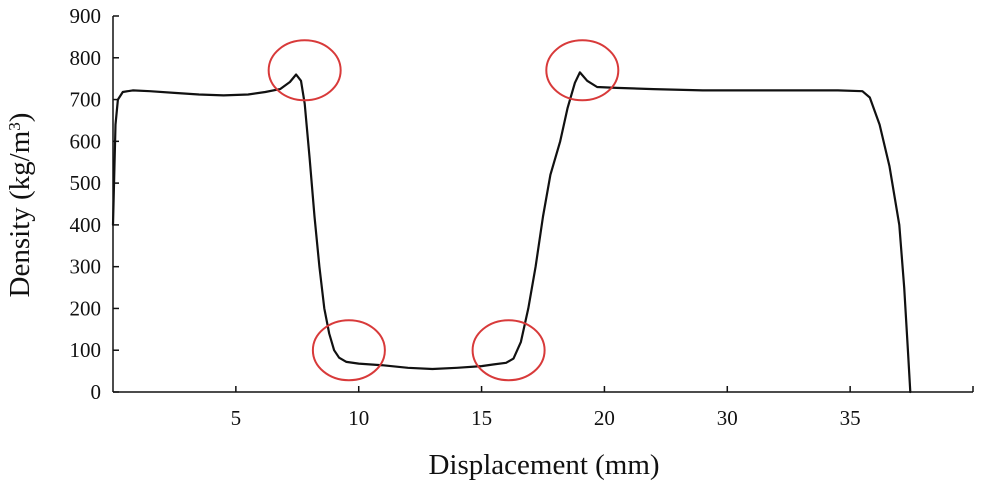 This screenshot has height=486, width=988. Describe the element at coordinates (14, 126) in the screenshot. I see `y-axis-title-superscript: 3` at that location.